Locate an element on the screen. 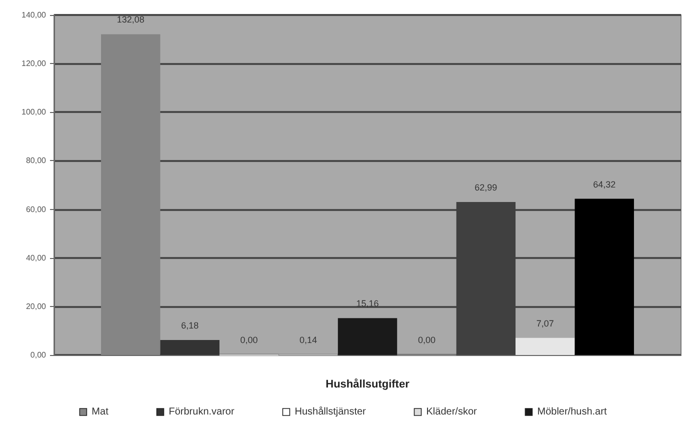 Image resolution: width=686 pixels, height=428 pixels. y-tick-label: 0,00 is located at coordinates (38, 355).